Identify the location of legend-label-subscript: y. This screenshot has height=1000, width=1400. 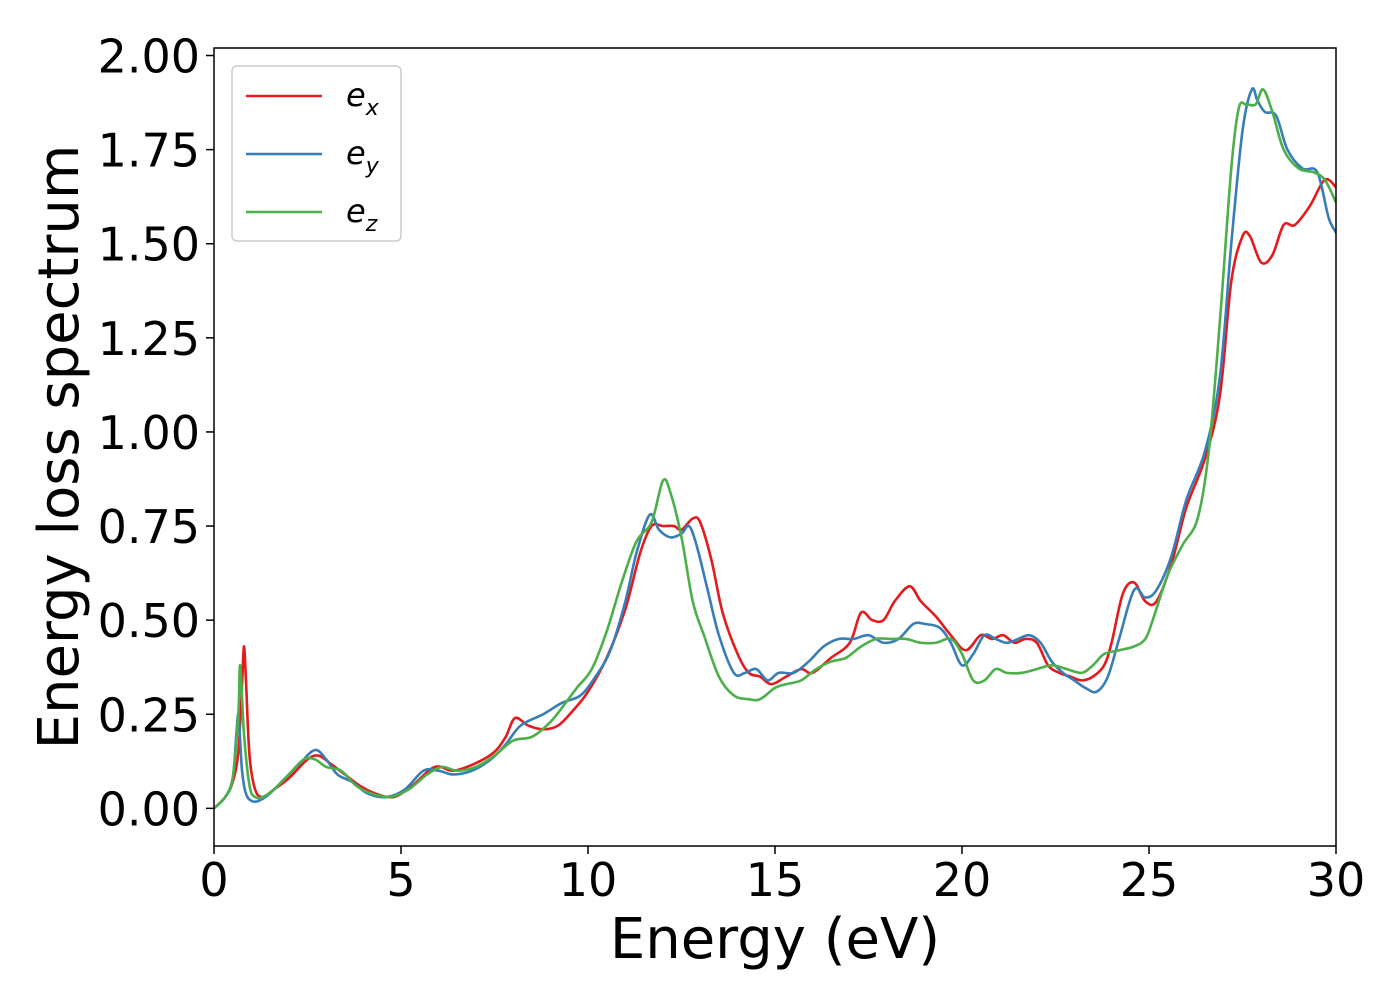
(372, 166).